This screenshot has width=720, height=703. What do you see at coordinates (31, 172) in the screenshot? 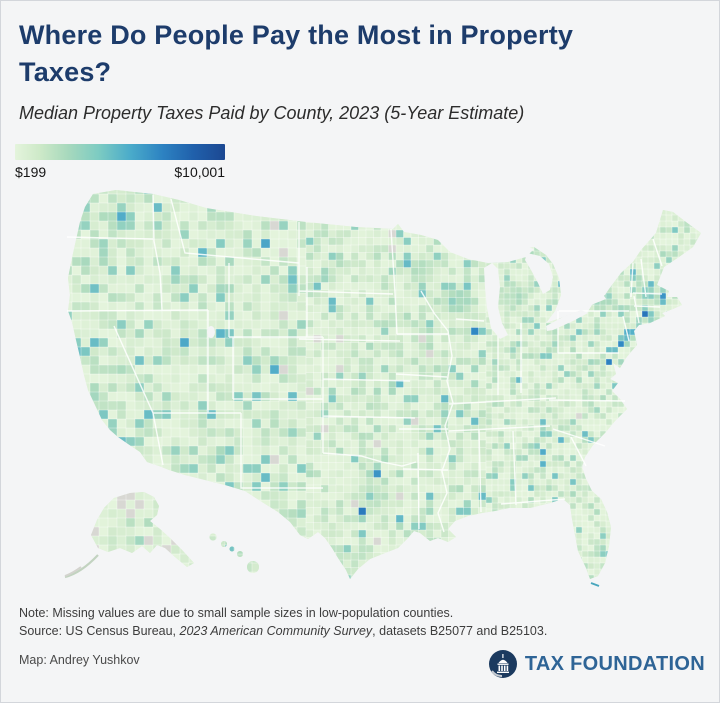
I see `legend-min-label: $199` at bounding box center [31, 172].